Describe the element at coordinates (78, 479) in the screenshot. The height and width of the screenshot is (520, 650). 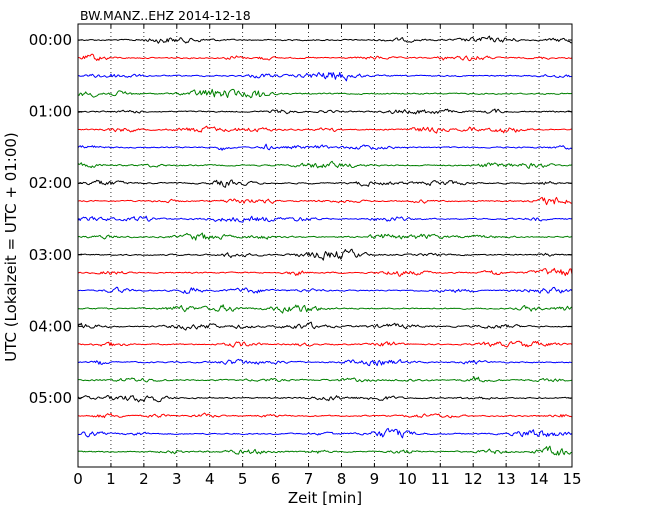
I see `x-tick-label-0: 0` at that location.